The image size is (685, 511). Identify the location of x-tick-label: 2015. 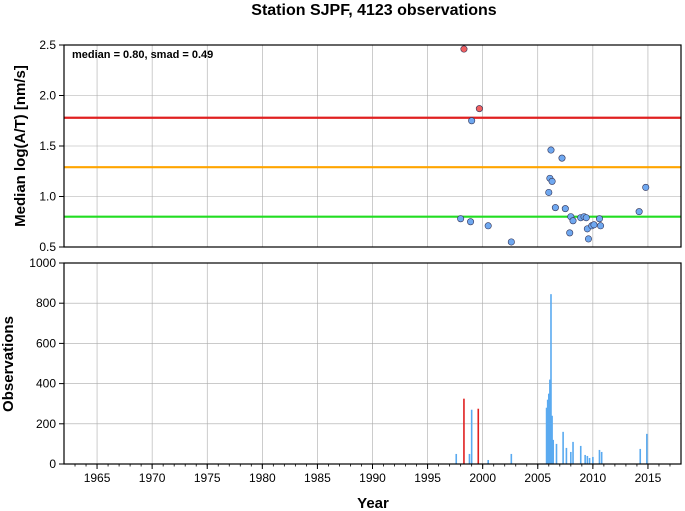
(648, 478).